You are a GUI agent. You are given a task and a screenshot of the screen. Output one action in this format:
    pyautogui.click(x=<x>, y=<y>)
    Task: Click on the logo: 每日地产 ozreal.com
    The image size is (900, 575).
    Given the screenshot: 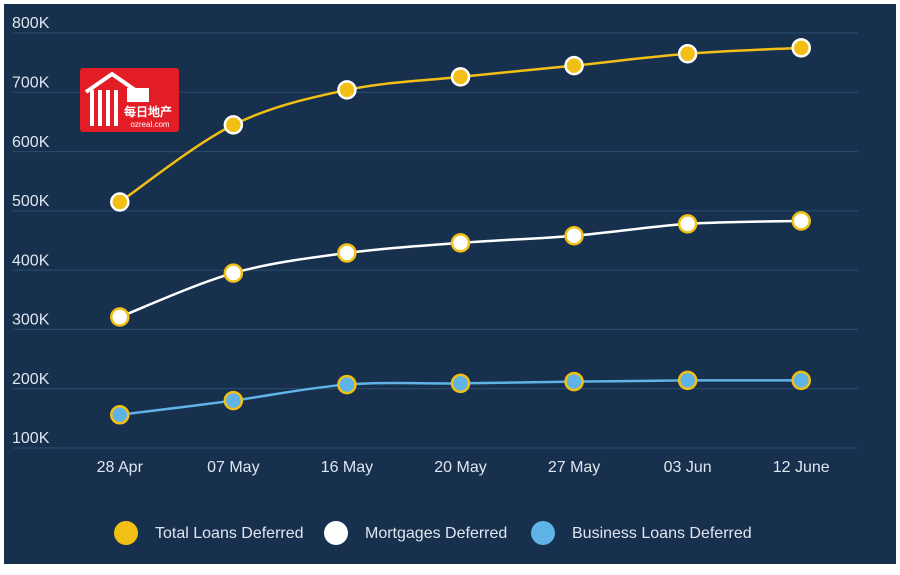 What is the action you would take?
    pyautogui.click(x=129, y=100)
    